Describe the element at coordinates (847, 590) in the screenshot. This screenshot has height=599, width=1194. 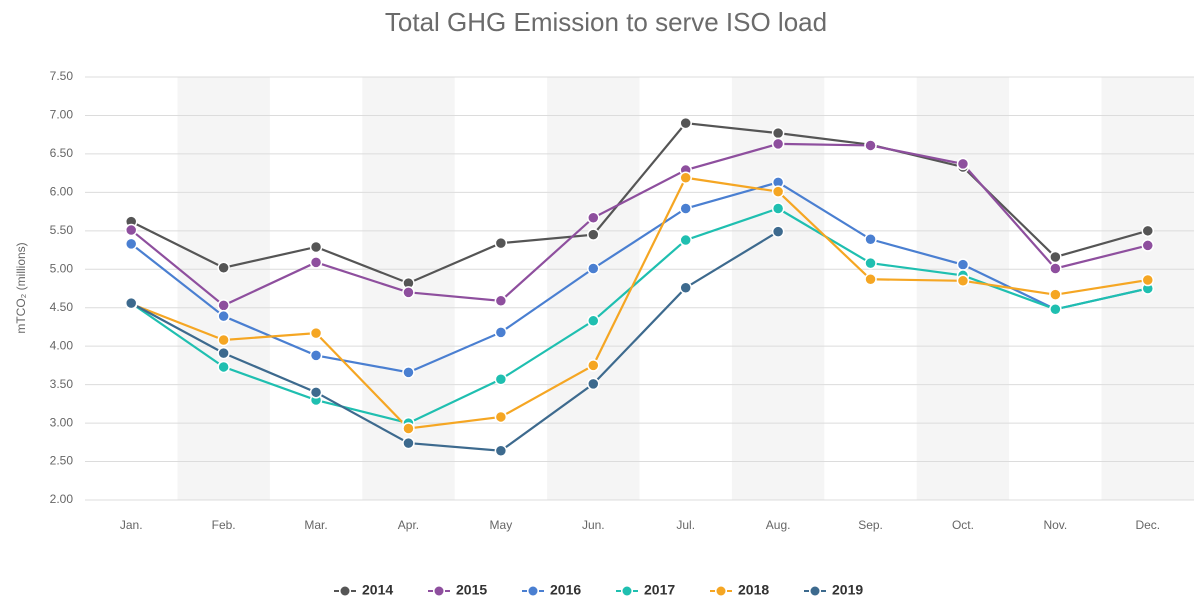
I see `legend-label: 2019` at that location.